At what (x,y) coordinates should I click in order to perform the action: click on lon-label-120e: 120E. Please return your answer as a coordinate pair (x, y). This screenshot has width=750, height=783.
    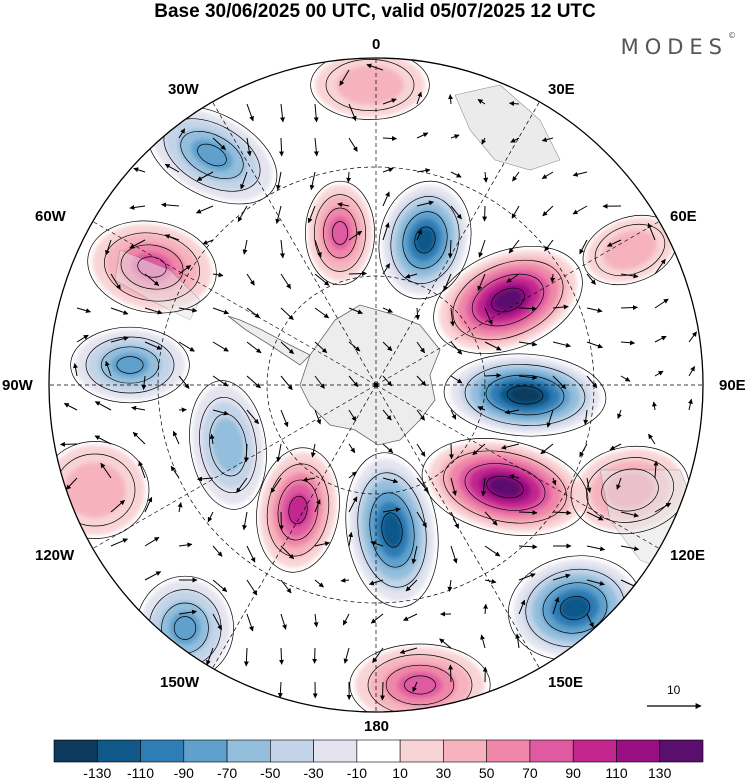
    Looking at the image, I should click on (688, 555).